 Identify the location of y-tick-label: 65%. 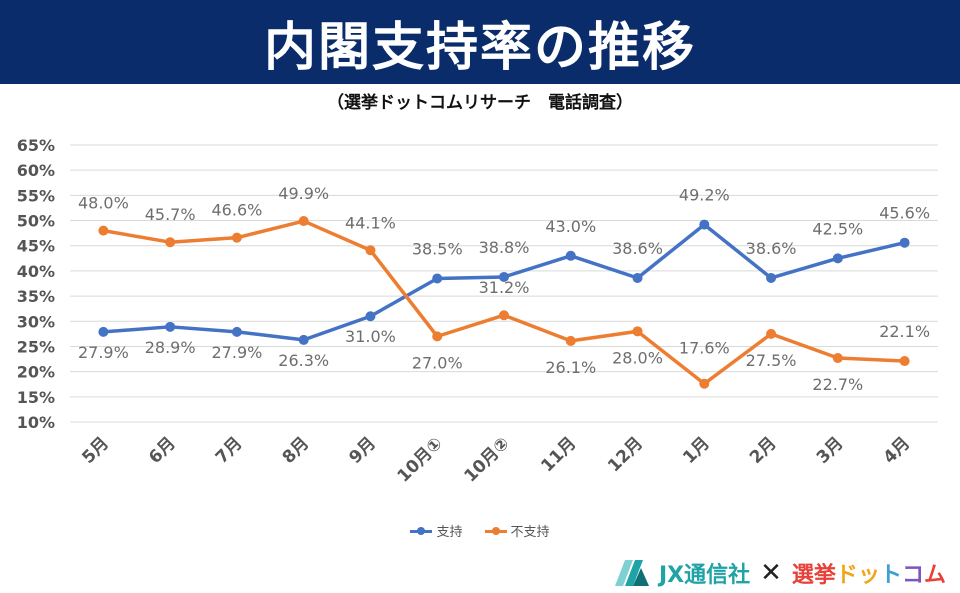
(36, 145).